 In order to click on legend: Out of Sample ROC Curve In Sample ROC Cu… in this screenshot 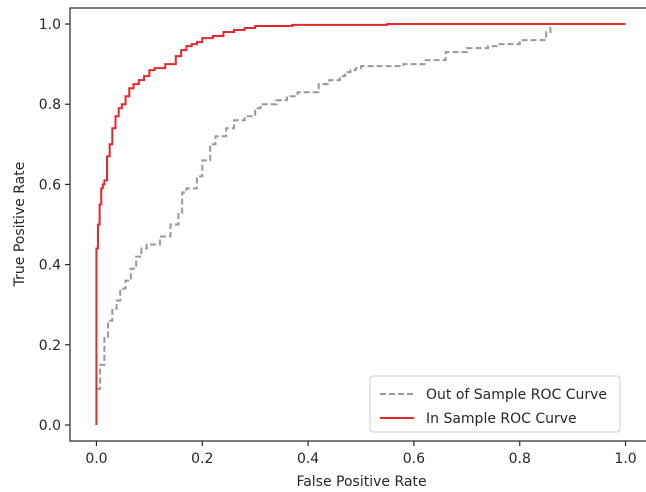, I will do `click(495, 404)`.